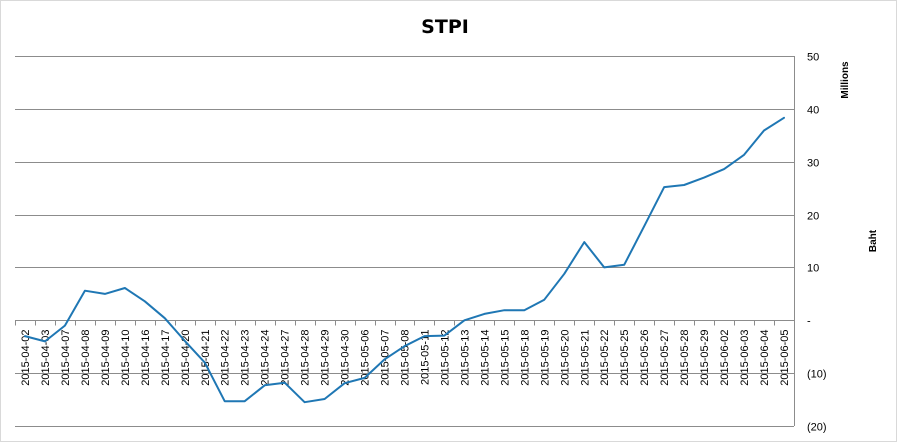 This screenshot has width=897, height=442. I want to click on x-tick-label: 2015-05-08, so click(406, 358).